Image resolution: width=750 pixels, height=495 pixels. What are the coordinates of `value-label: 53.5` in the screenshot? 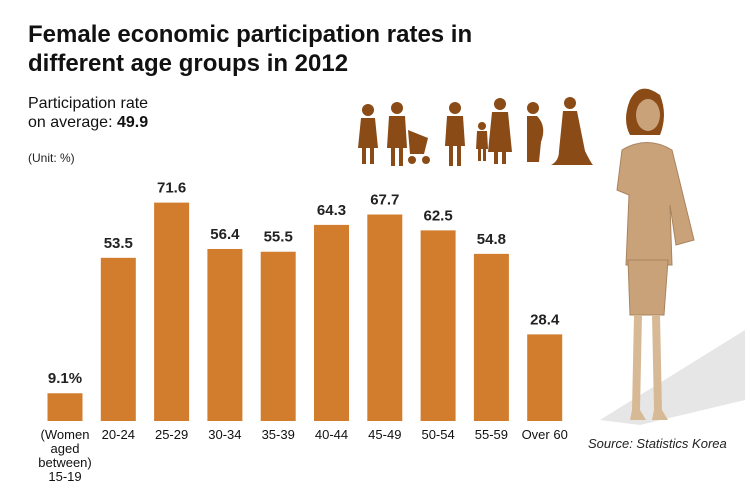 It's located at (118, 243).